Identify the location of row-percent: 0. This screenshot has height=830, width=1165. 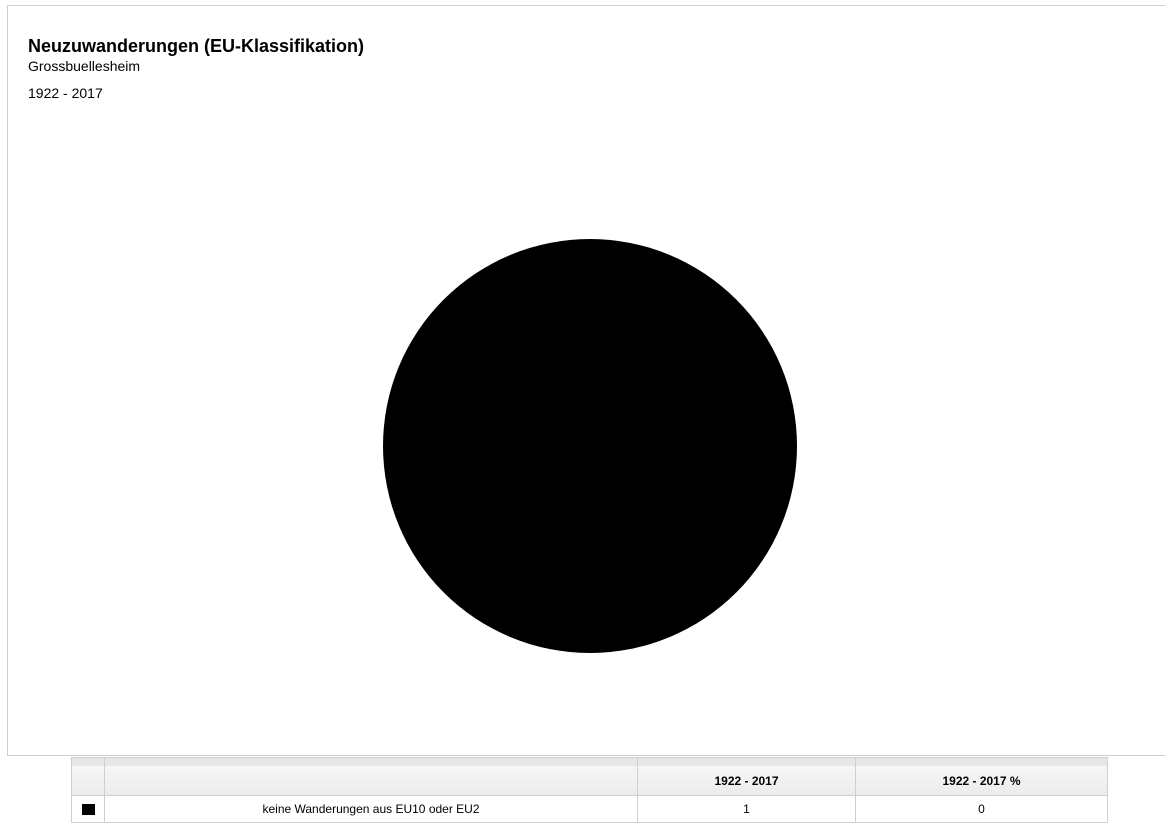
(981, 809).